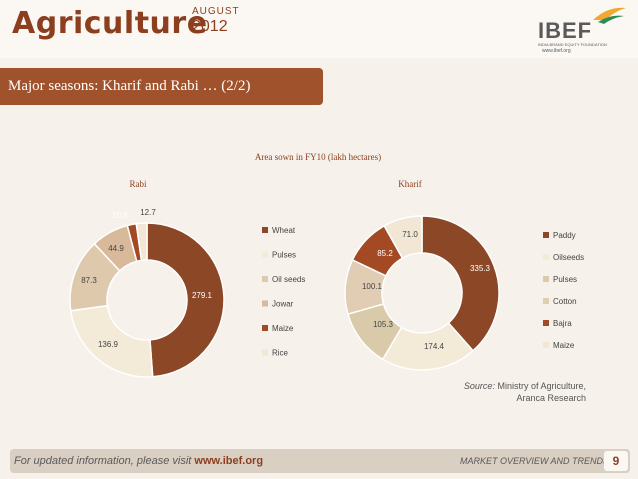 The width and height of the screenshot is (638, 479). I want to click on slice-kharif-maize, so click(403, 237).